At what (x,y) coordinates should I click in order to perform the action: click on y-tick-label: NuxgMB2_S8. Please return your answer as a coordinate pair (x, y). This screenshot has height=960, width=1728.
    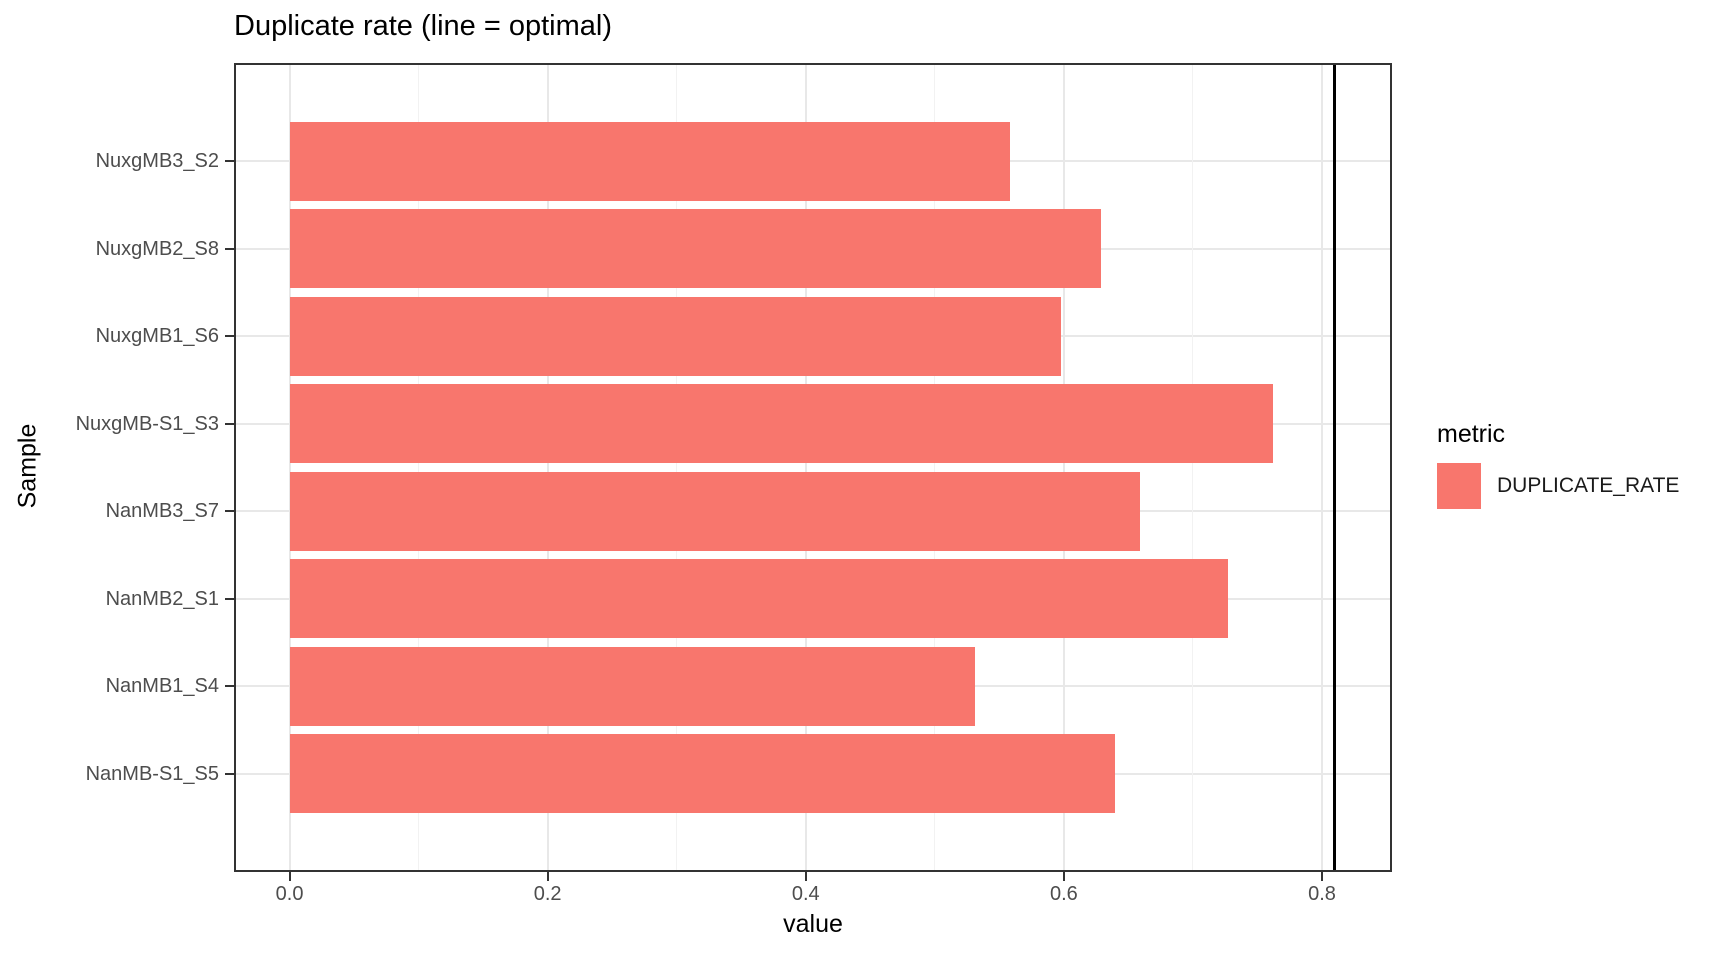
    Looking at the image, I should click on (157, 248).